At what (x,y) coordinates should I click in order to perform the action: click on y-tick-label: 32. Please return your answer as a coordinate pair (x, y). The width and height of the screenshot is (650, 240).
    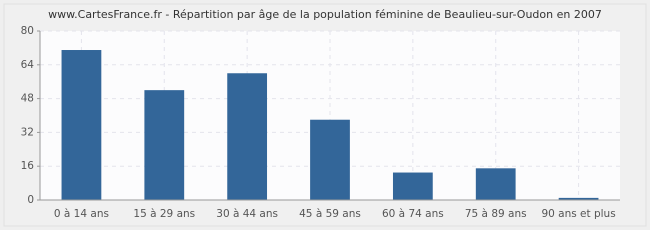
    Looking at the image, I should click on (27, 132).